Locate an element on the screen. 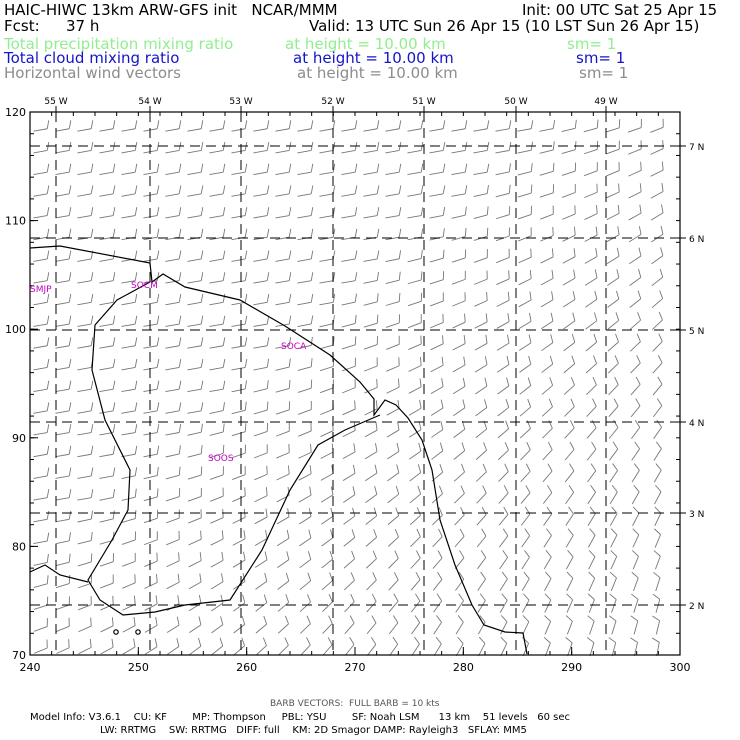  y-tick-label: 100 is located at coordinates (15, 329).